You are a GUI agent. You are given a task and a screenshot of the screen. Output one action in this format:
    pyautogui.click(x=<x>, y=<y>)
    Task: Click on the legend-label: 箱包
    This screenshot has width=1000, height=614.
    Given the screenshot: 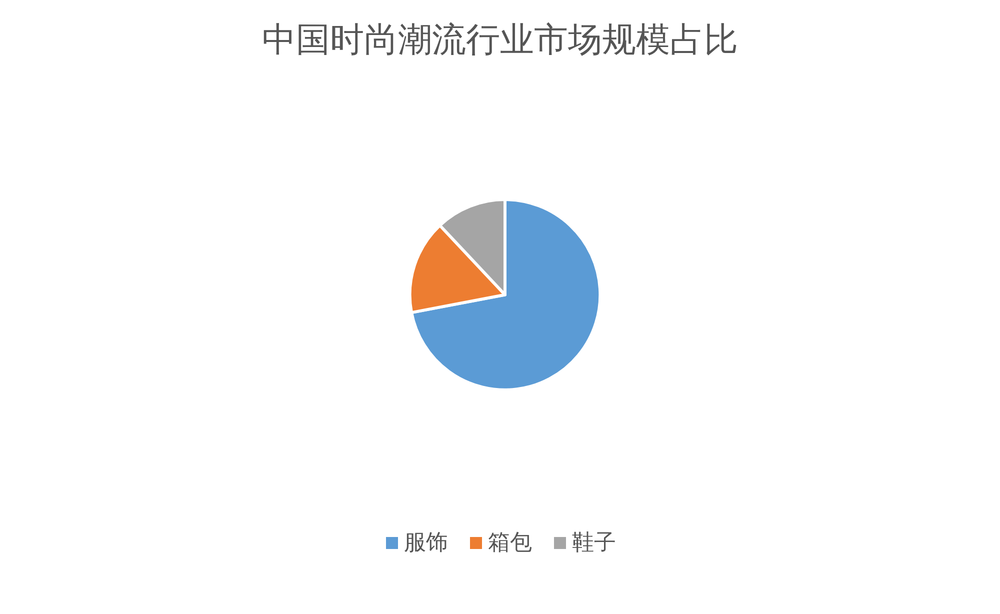 What is the action you would take?
    pyautogui.click(x=510, y=543)
    